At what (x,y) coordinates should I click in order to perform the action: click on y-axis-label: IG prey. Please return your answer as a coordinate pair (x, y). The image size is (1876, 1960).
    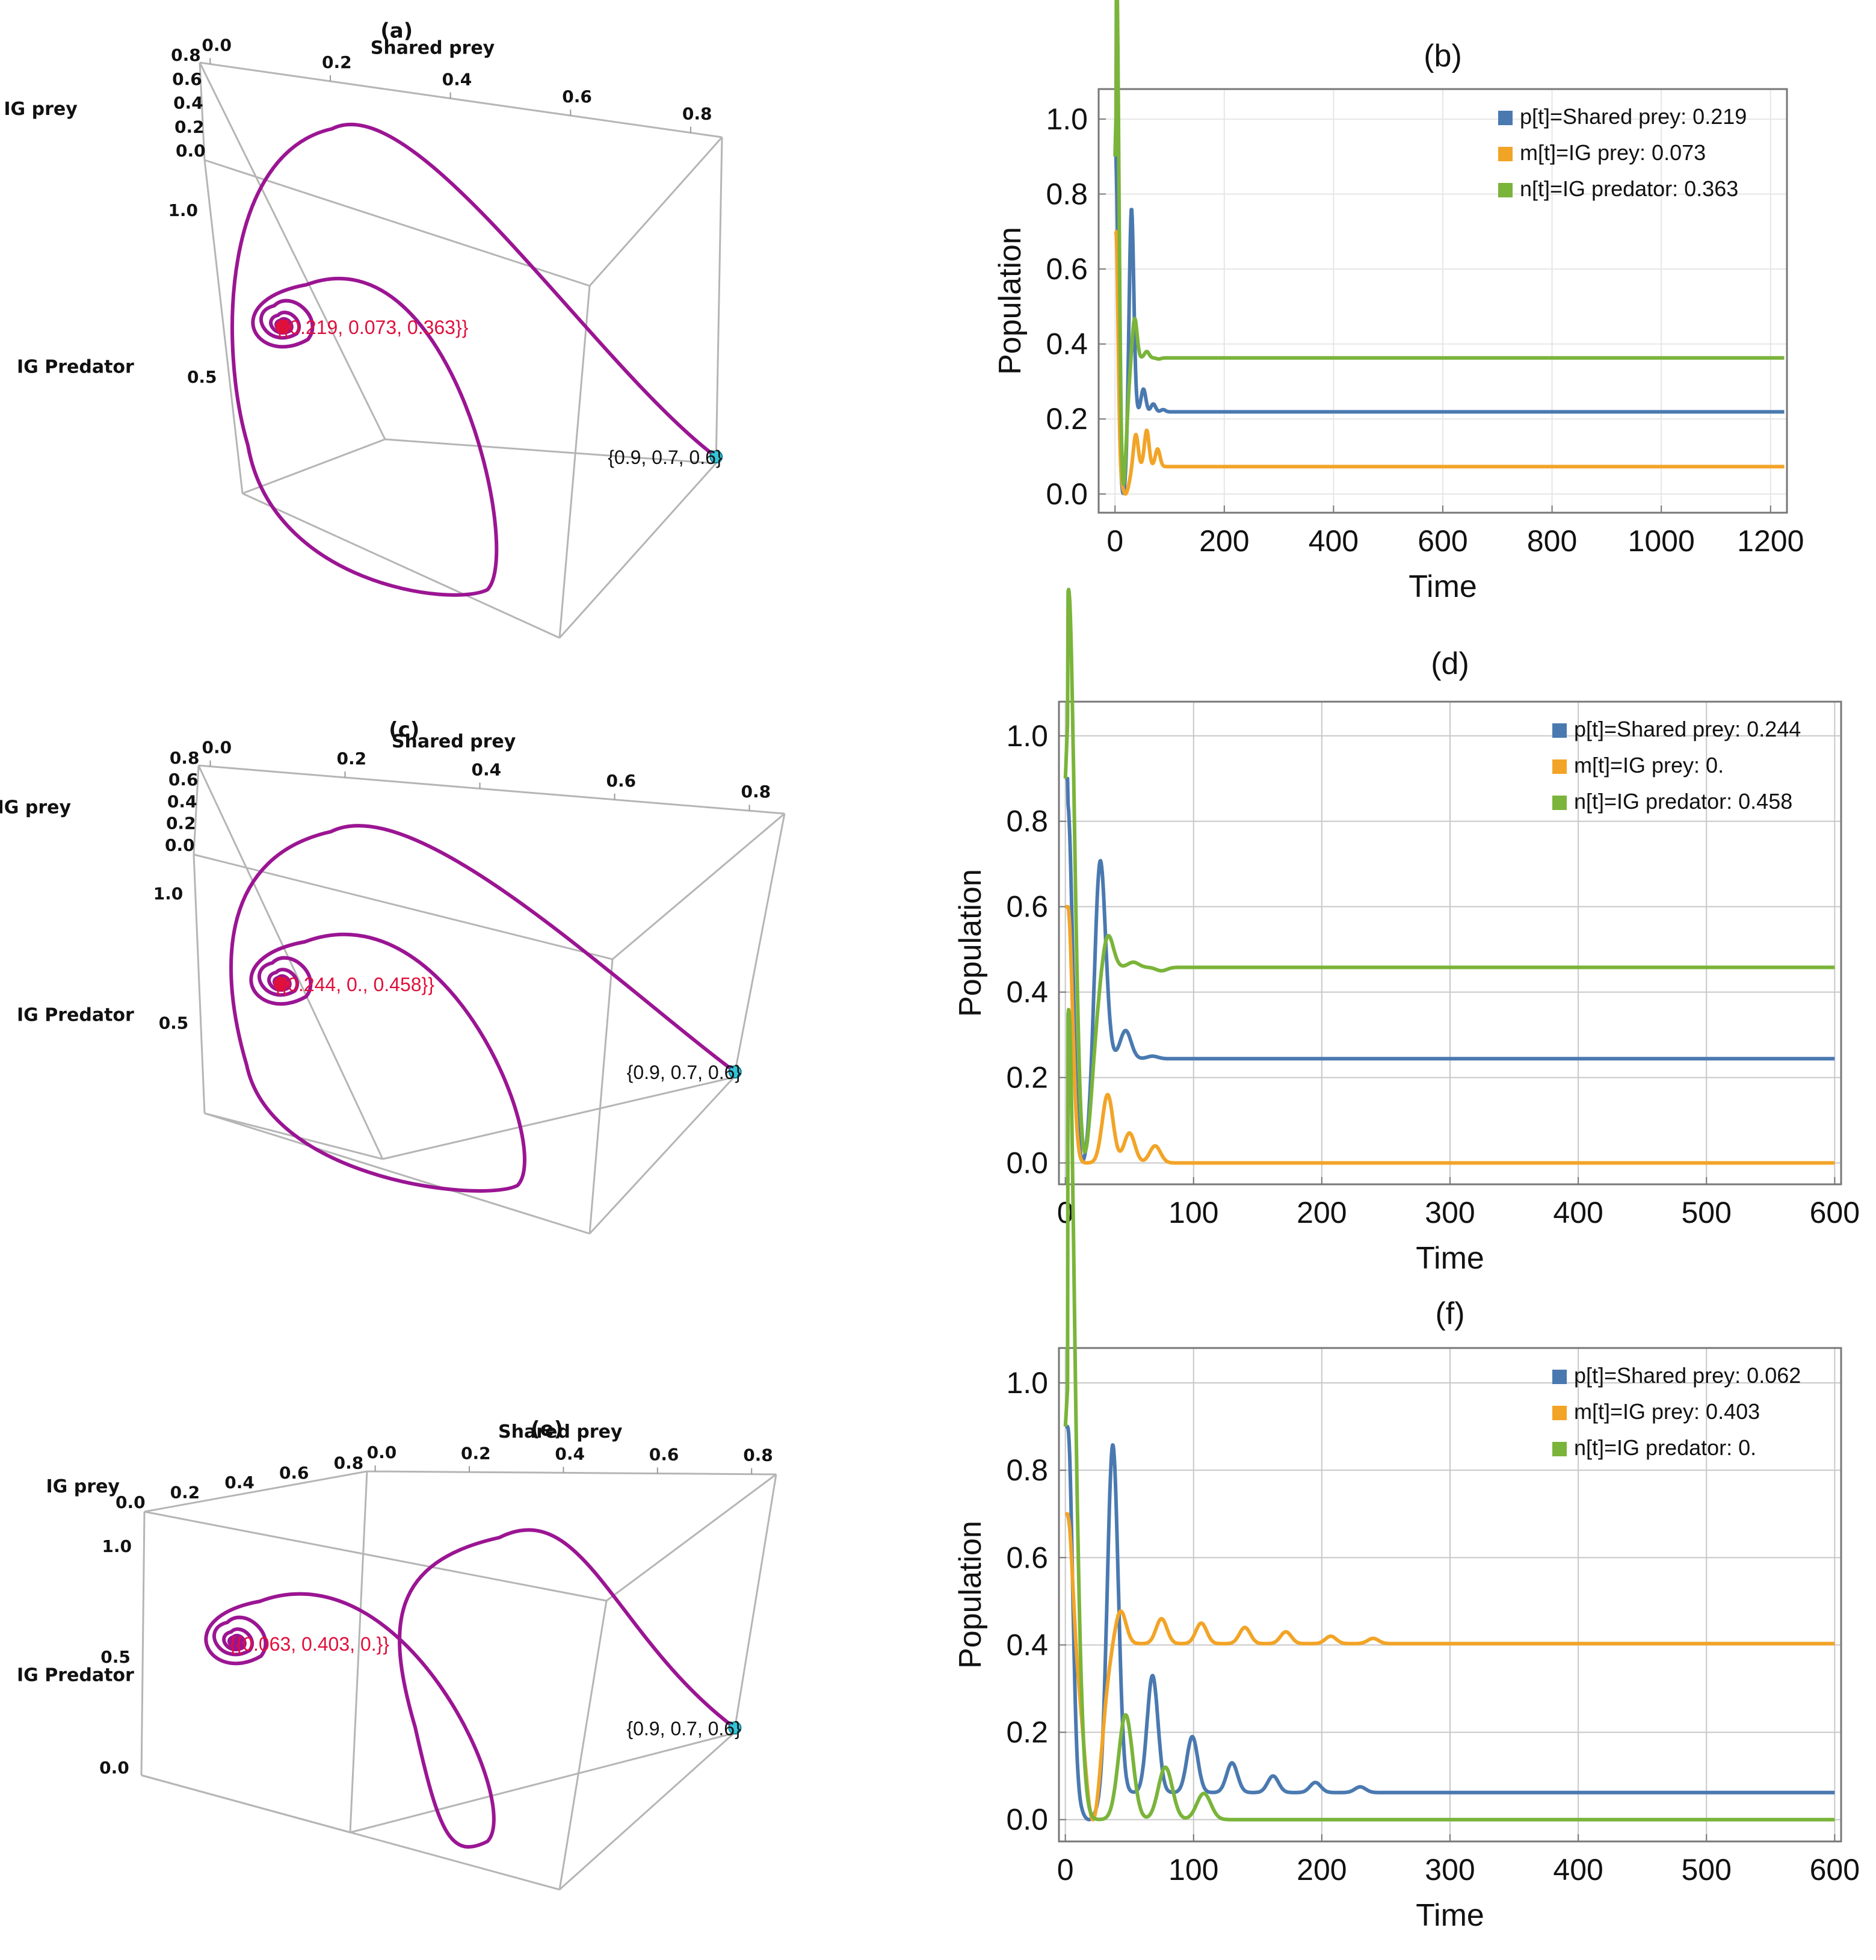
    Looking at the image, I should click on (41, 110).